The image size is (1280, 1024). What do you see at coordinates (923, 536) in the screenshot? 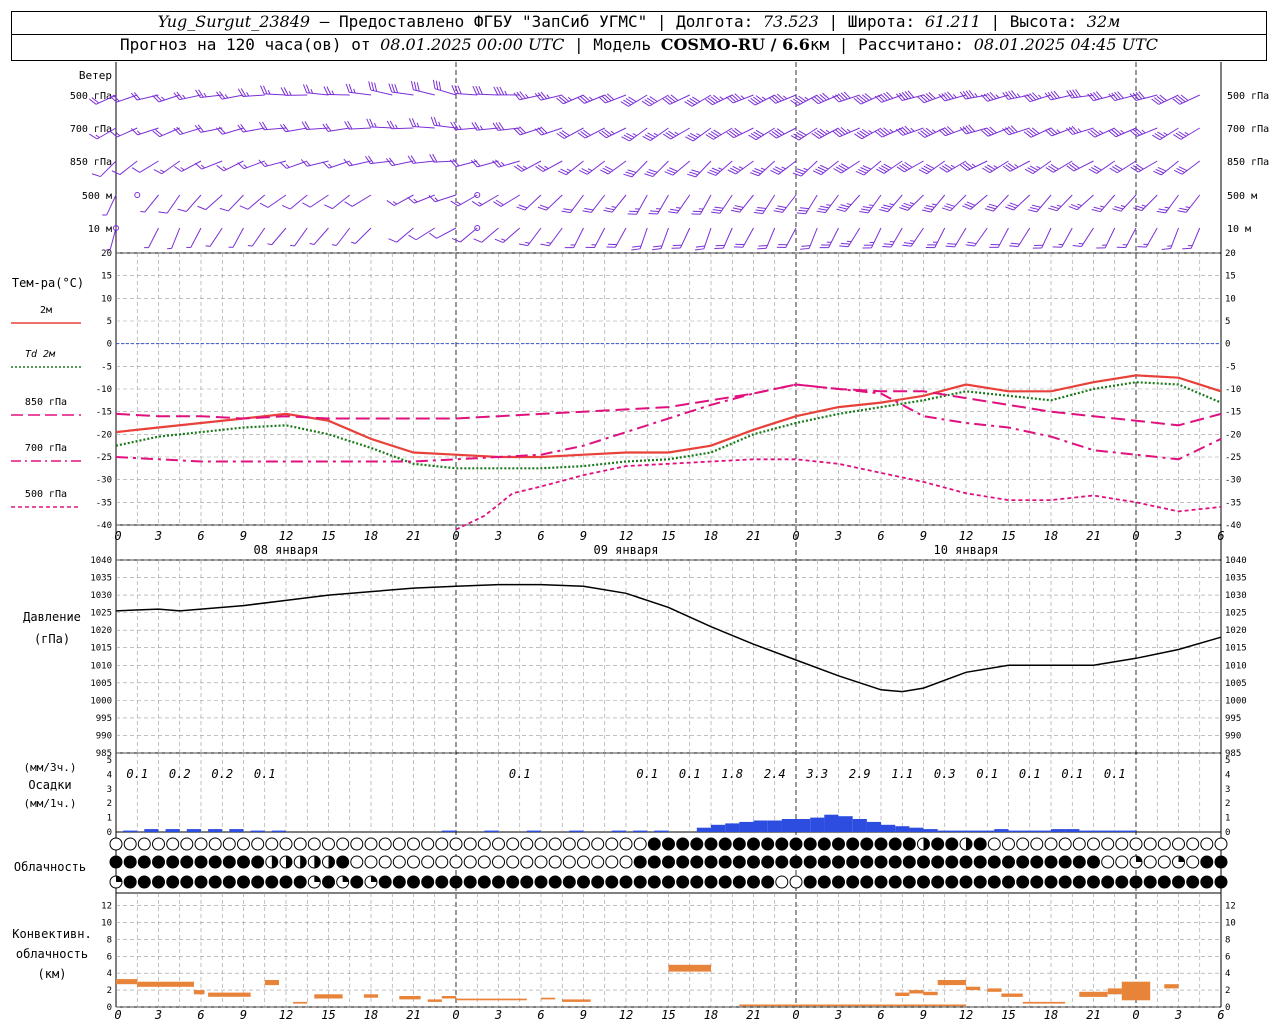
I see `temp-axis-hour-19: 9` at bounding box center [923, 536].